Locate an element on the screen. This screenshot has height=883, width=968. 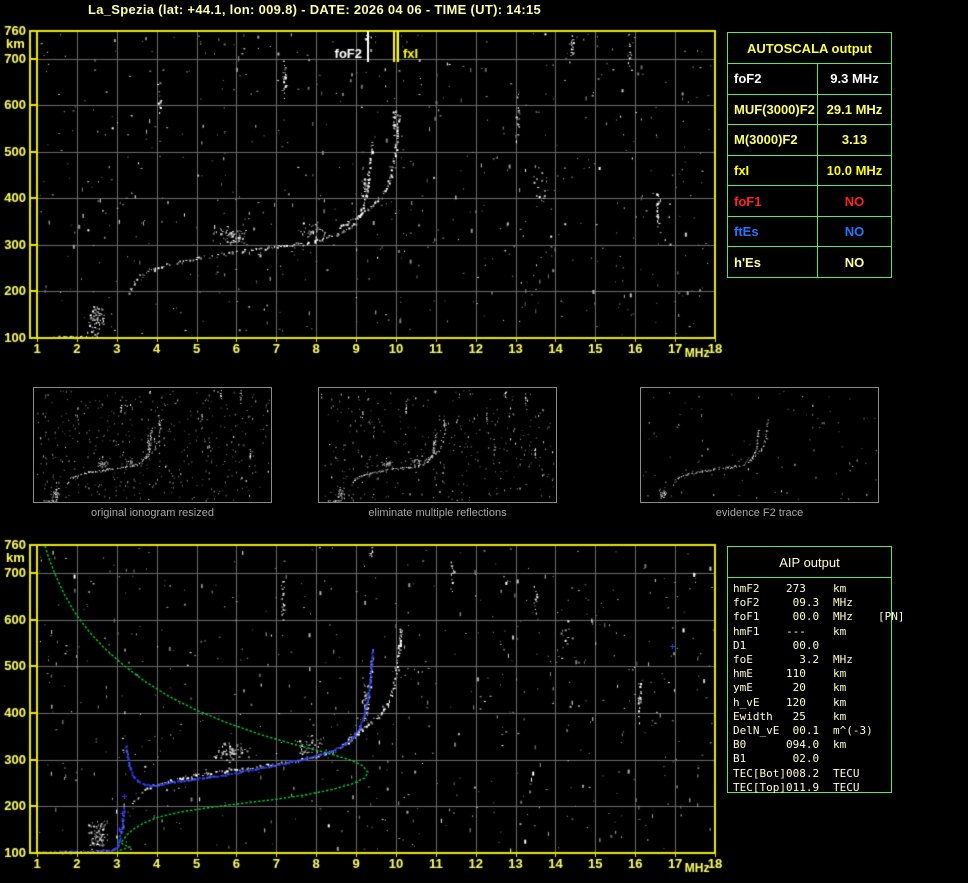
autoscala-row: M(3000)F2 3.13 is located at coordinates (809, 140).